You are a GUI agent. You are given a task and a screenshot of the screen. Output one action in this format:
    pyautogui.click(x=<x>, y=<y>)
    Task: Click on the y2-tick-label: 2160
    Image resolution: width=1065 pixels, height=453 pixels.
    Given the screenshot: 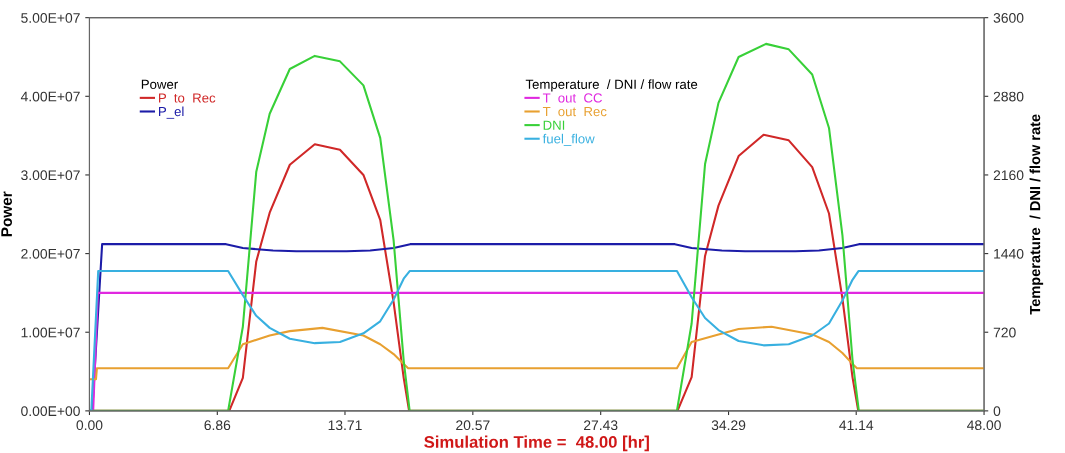 What is the action you would take?
    pyautogui.click(x=1008, y=175)
    